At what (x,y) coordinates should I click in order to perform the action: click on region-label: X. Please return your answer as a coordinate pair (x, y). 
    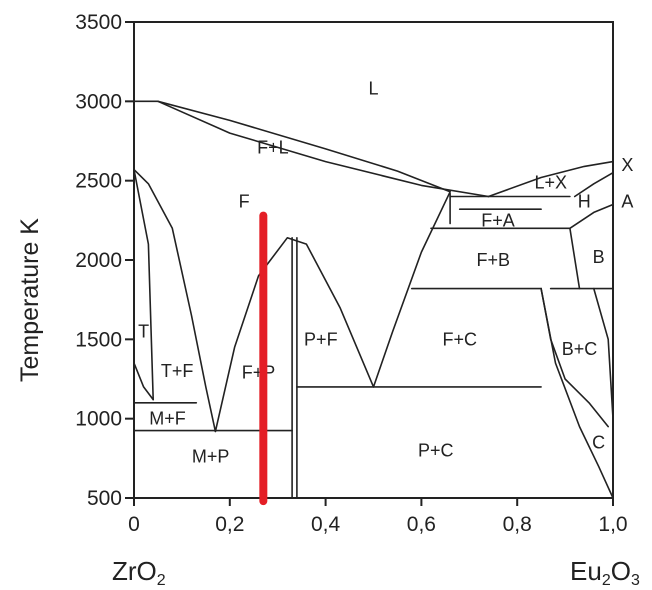
    Looking at the image, I should click on (627, 165).